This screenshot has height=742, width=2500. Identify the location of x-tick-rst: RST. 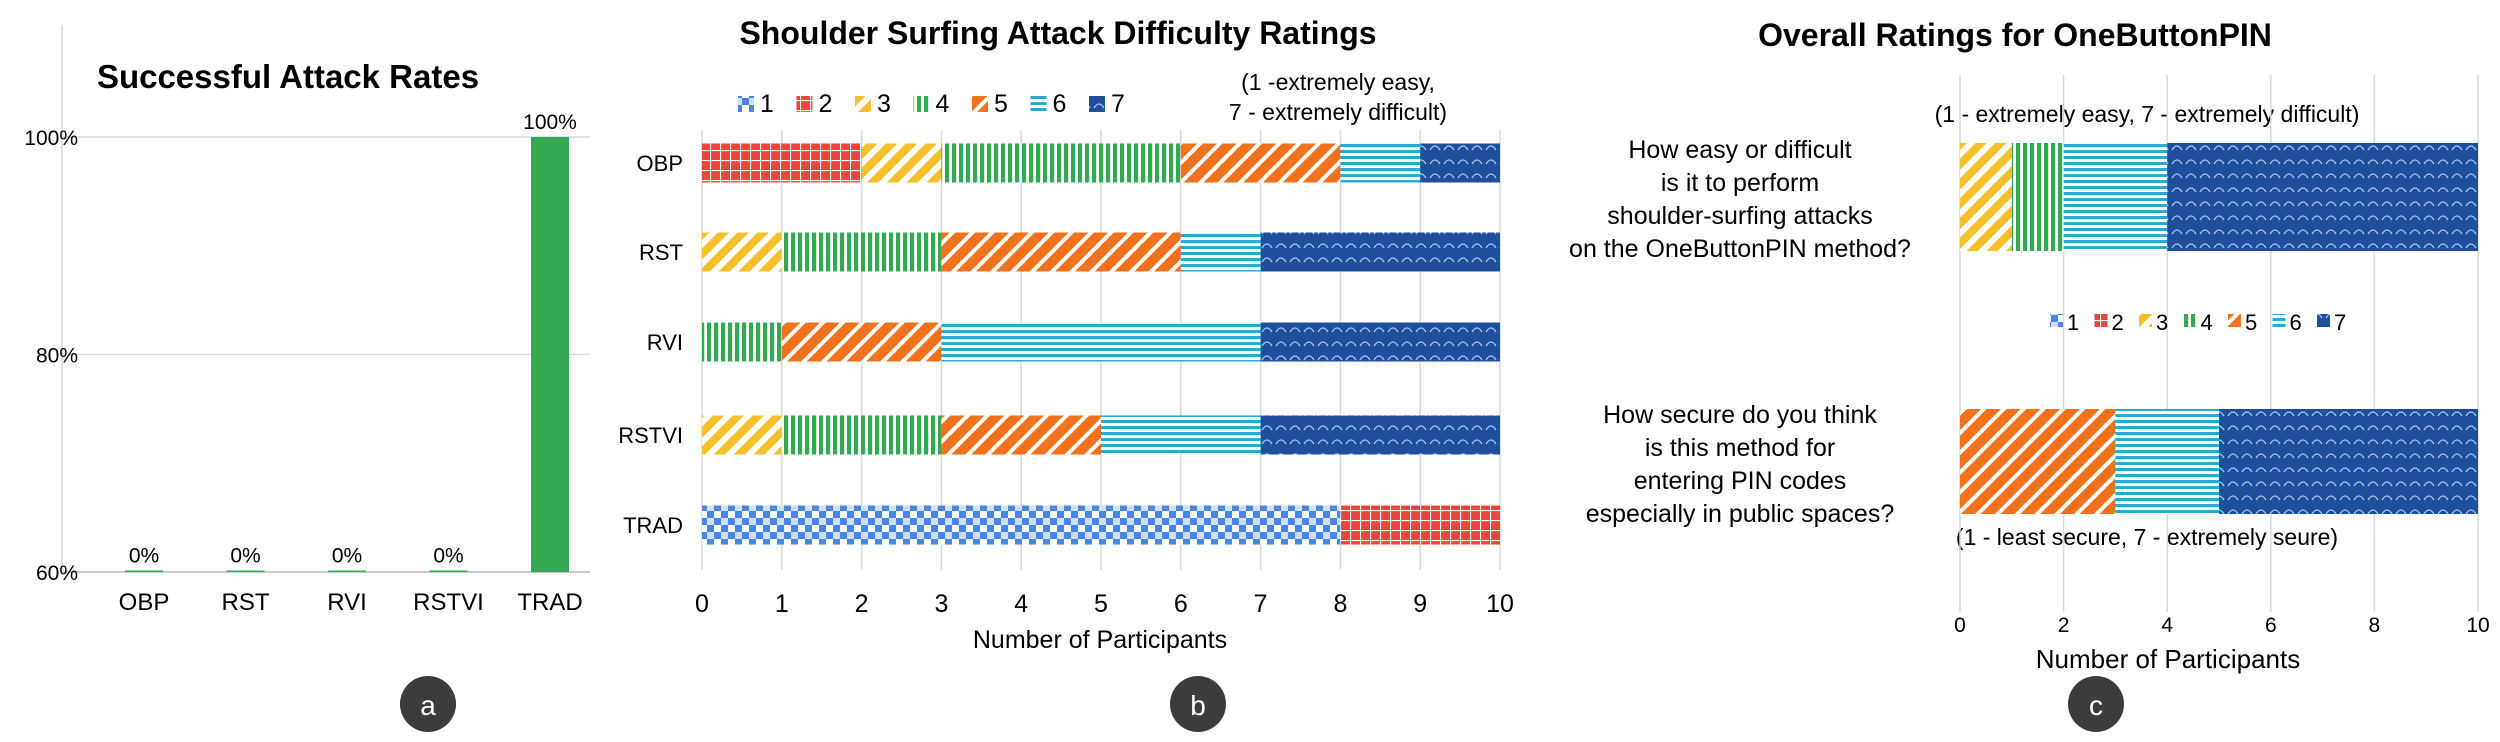
(246, 602).